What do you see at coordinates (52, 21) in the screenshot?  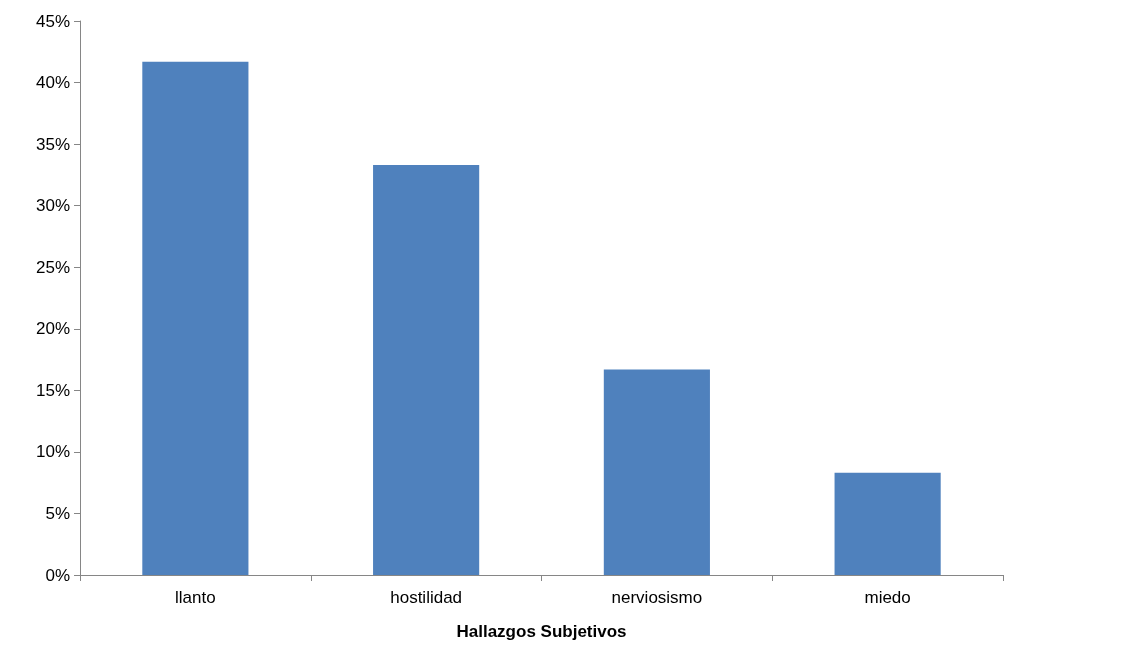 I see `y-tick-label: 45%` at bounding box center [52, 21].